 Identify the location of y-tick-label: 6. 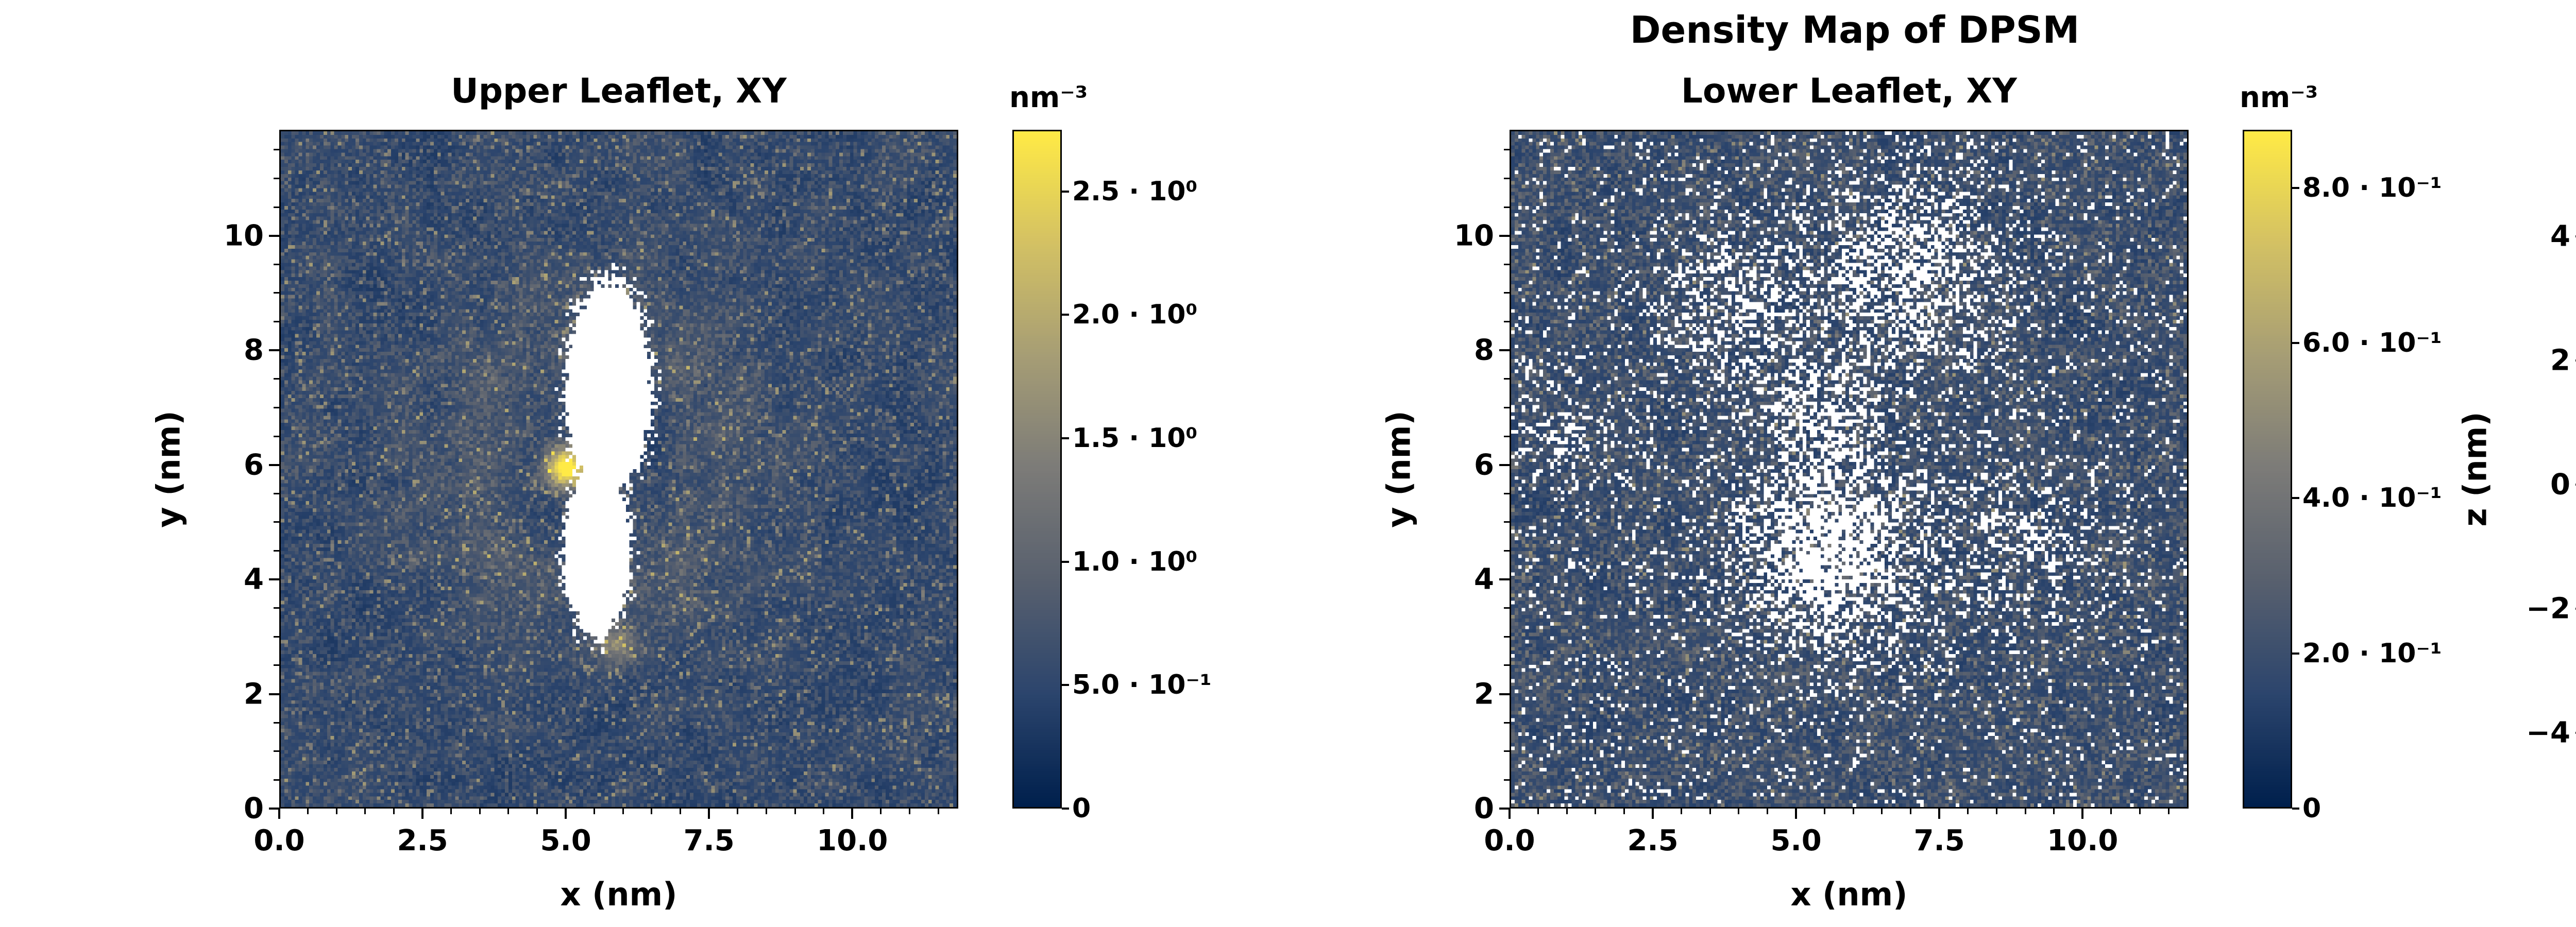
(254, 465).